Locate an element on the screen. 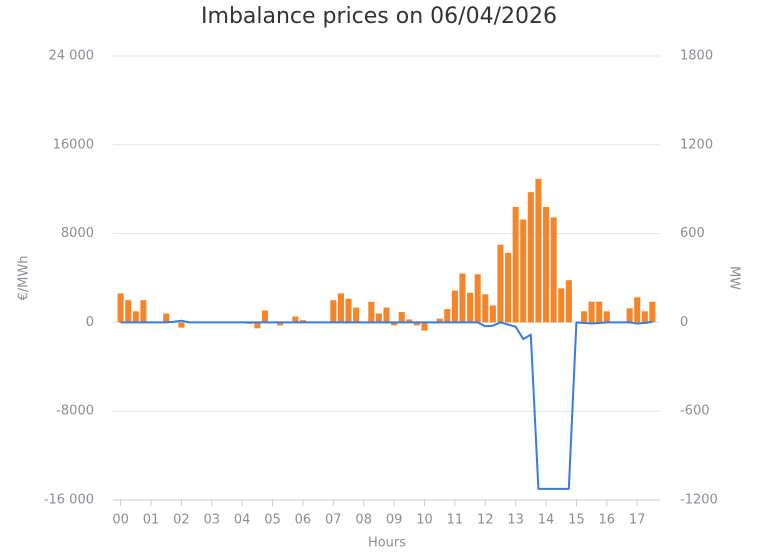 The height and width of the screenshot is (557, 758). y-tick-label: 8000 is located at coordinates (77, 233).